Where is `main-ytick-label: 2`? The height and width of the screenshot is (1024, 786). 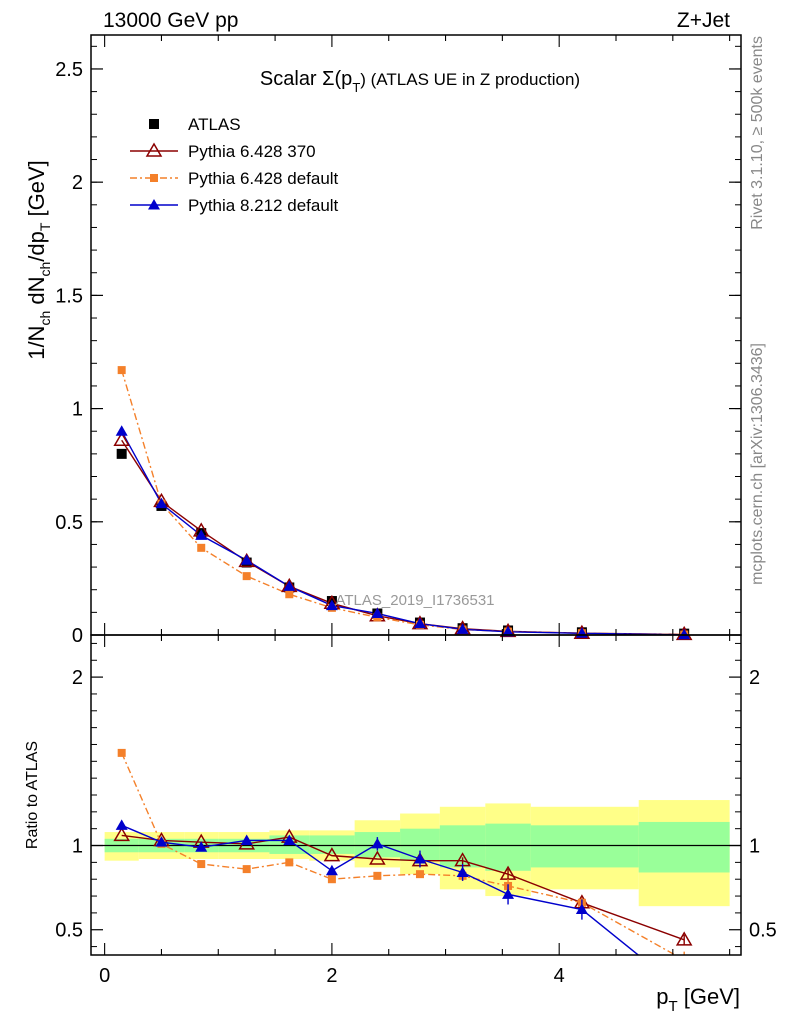
main-ytick-label: 2 is located at coordinates (77, 183).